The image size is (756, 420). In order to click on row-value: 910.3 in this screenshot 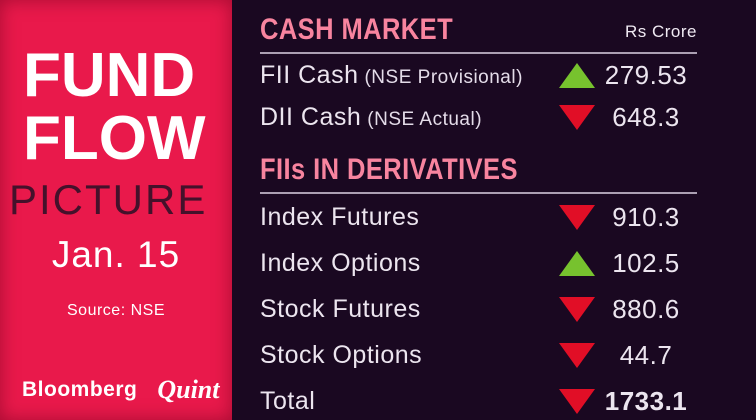, I will do `click(646, 216)`.